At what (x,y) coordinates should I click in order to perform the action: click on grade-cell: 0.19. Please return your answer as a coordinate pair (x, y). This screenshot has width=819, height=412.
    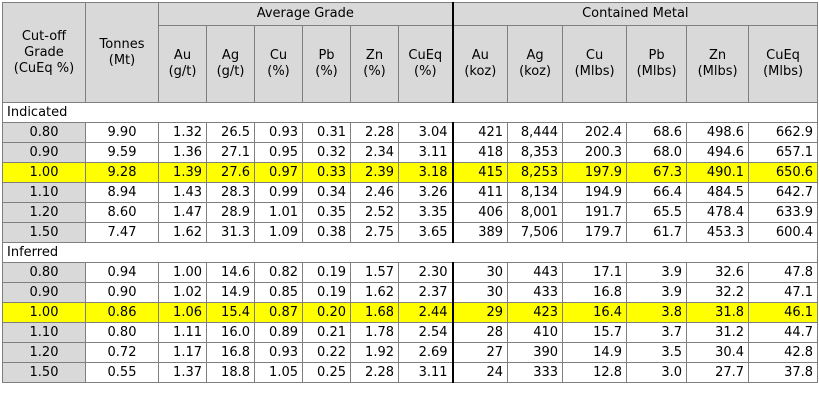
    Looking at the image, I should click on (326, 292).